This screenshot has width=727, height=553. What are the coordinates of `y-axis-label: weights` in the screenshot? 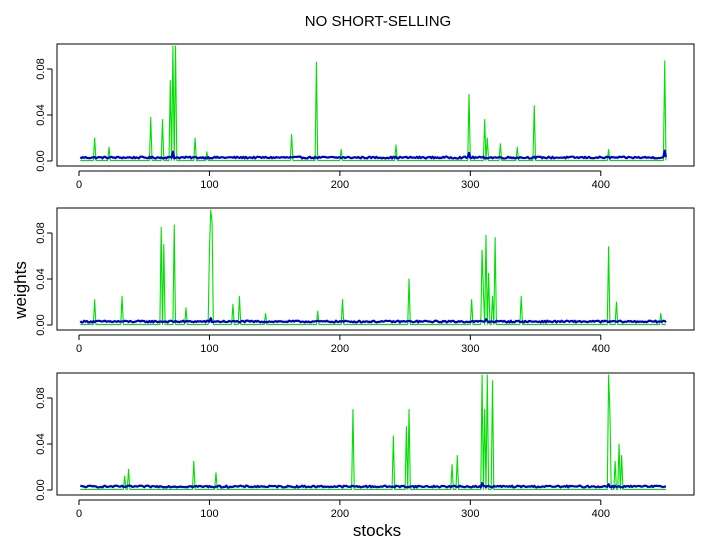 It's located at (20, 290).